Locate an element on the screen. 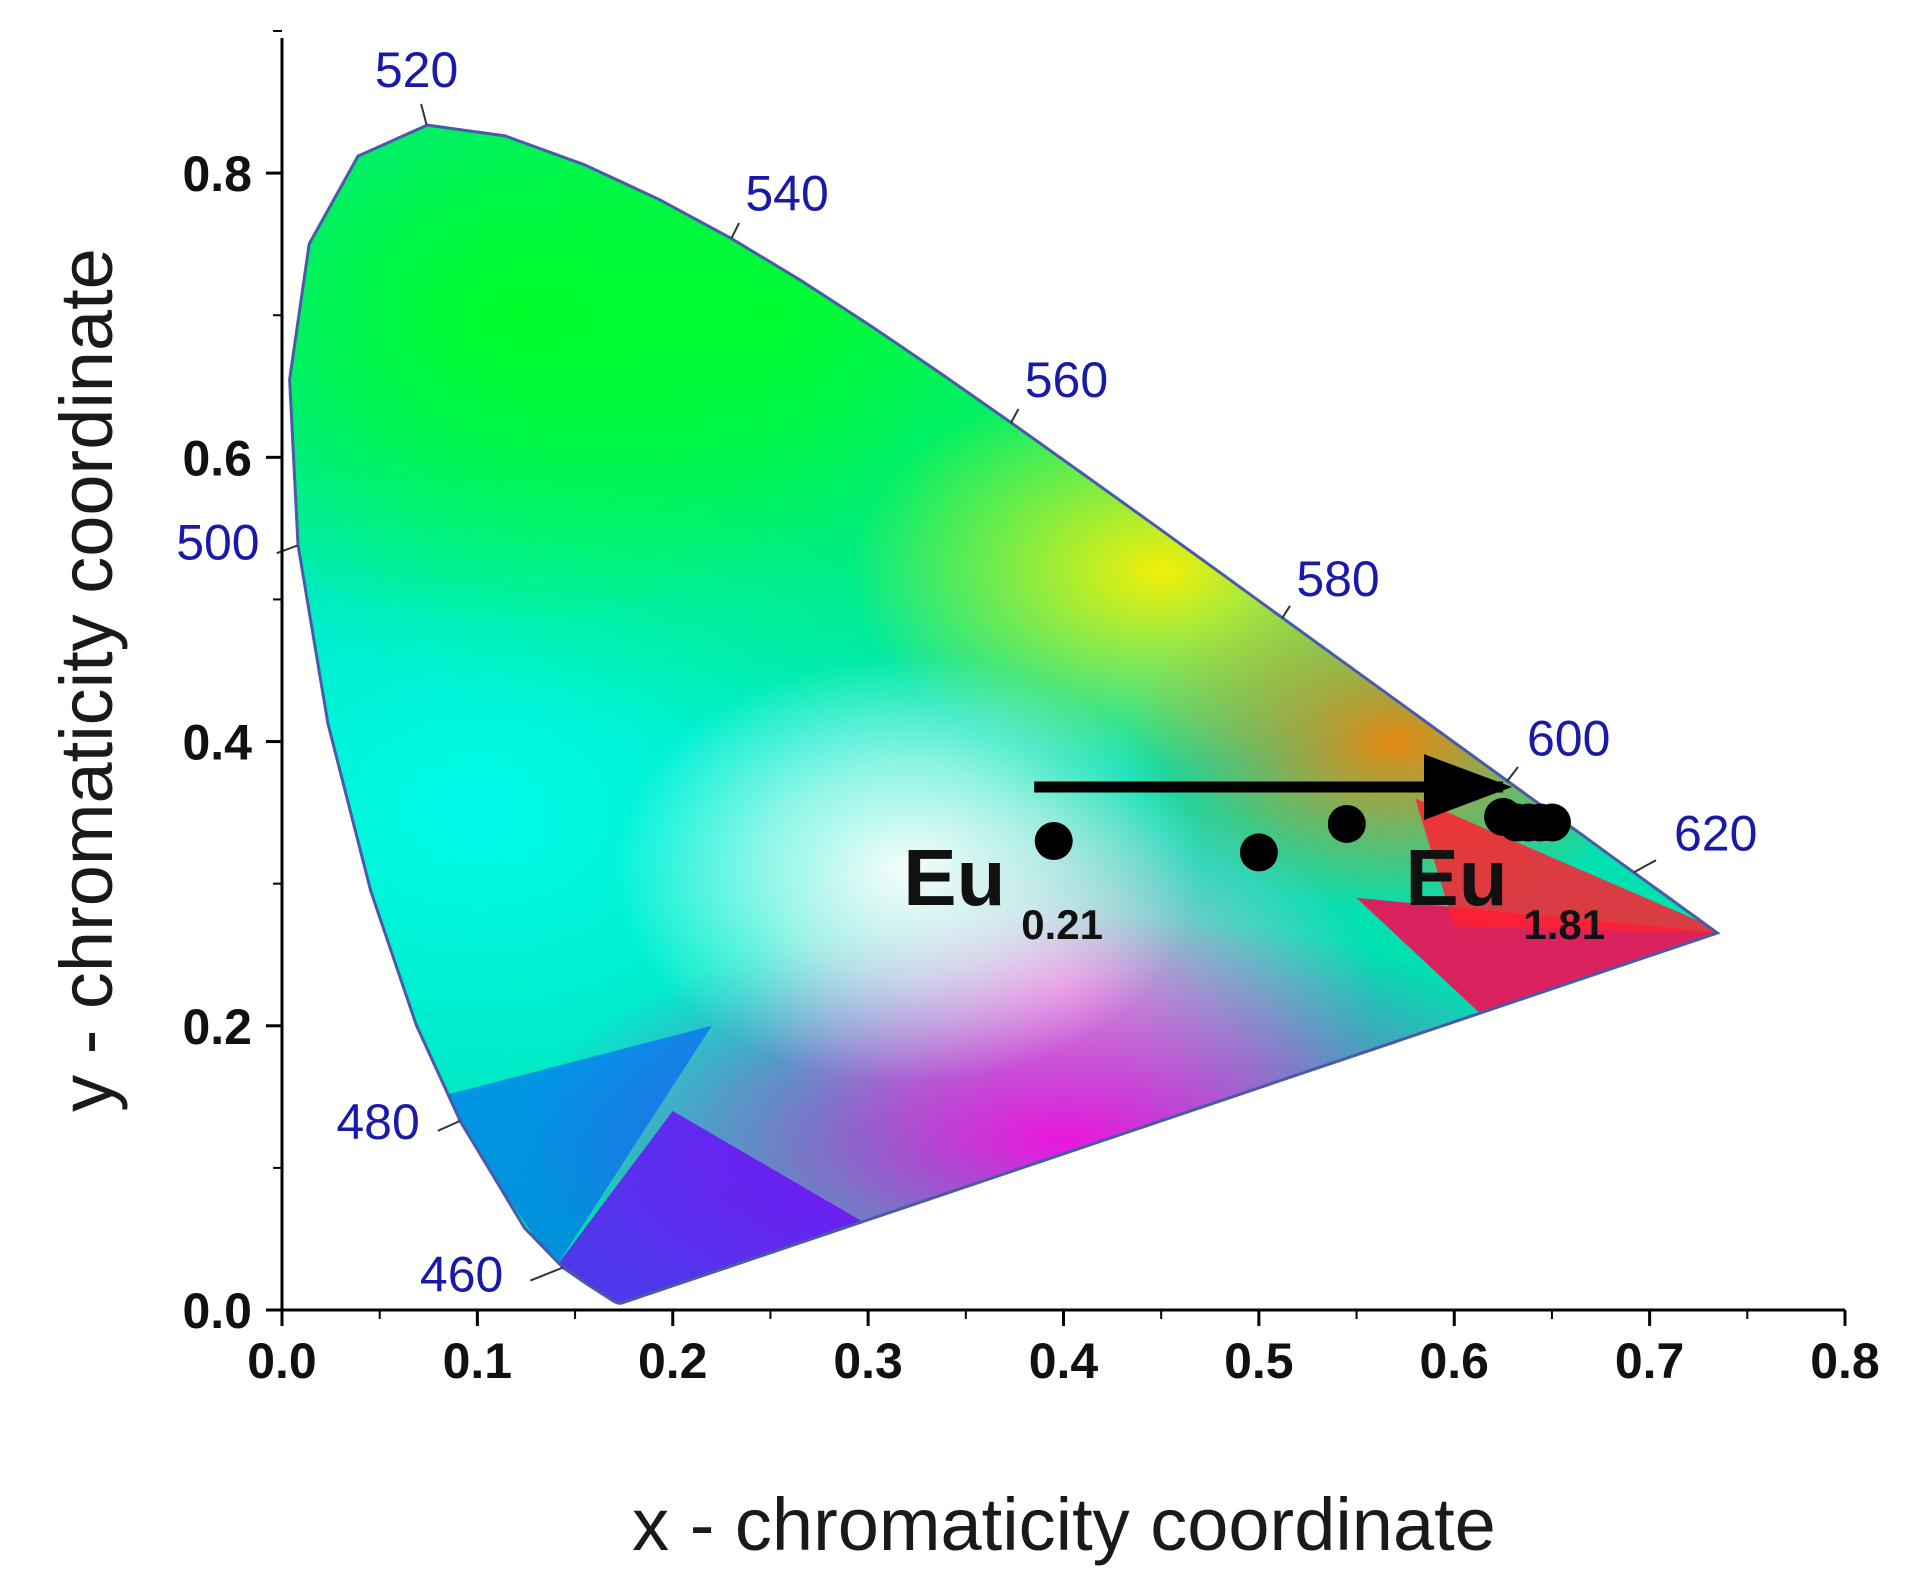  wavelength-label: 600 is located at coordinates (1568, 738).